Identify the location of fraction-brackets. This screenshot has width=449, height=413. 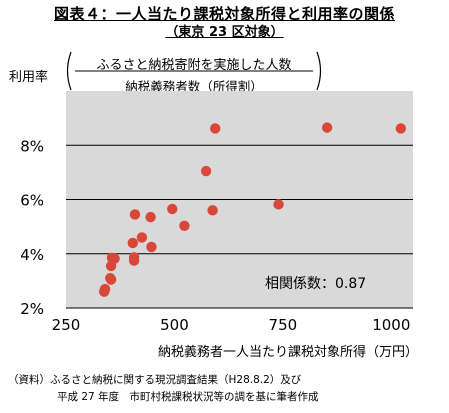
(194, 71).